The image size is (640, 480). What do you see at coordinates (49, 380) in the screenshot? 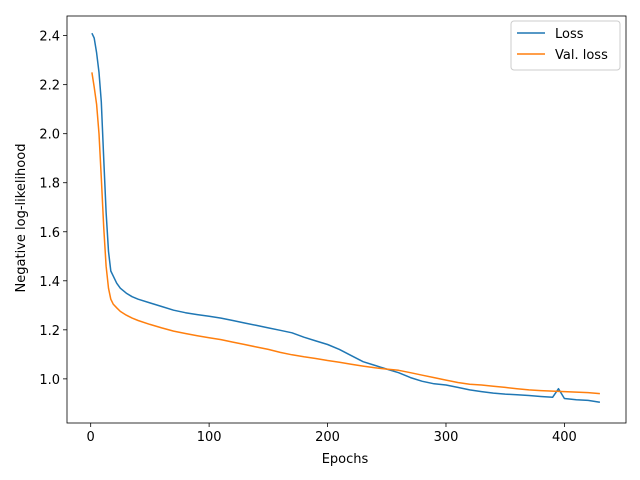
I see `y-tick-label: 1.0` at bounding box center [49, 380].